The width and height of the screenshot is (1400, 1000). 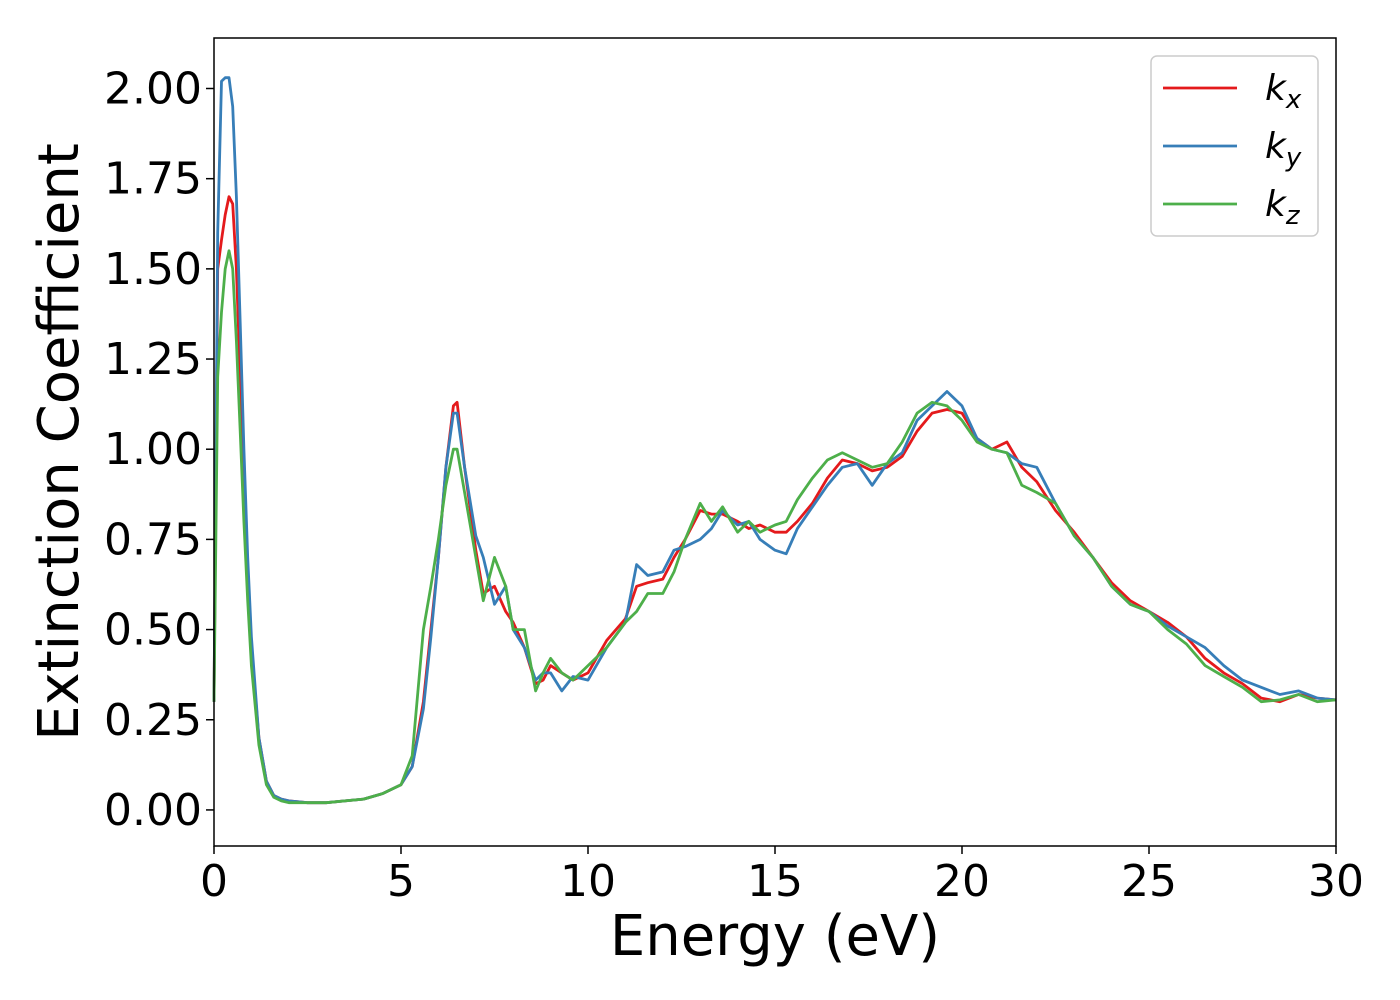 I want to click on x-tick-label: 20, so click(x=962, y=881).